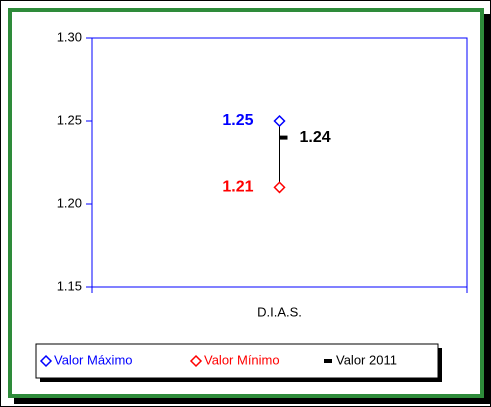 The image size is (491, 407). I want to click on data-label: 1.21, so click(237, 187).